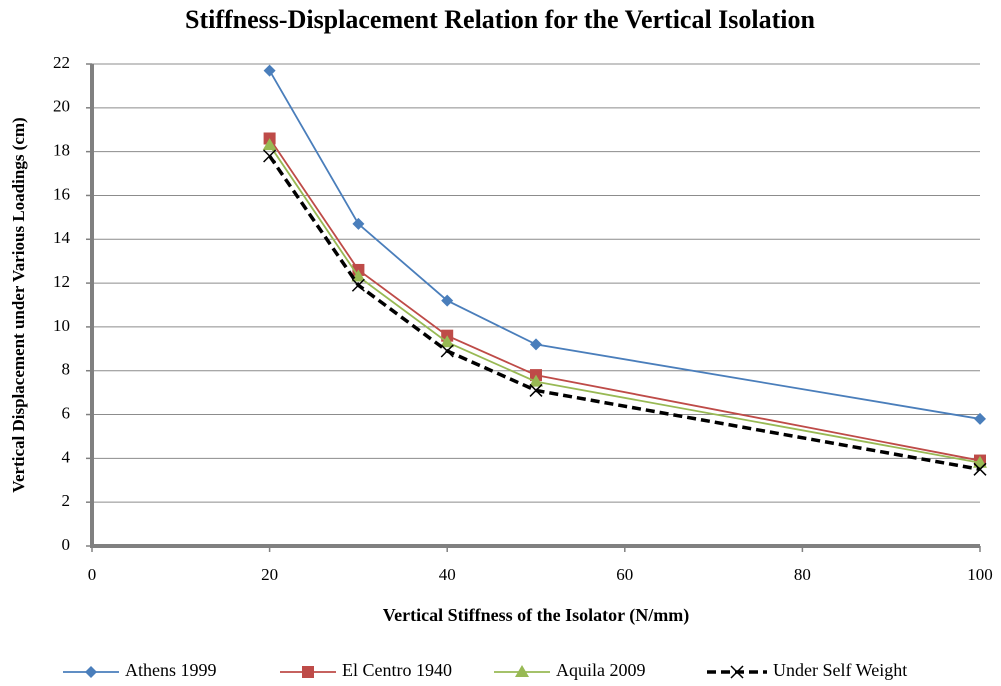 This screenshot has height=686, width=1001. What do you see at coordinates (66, 544) in the screenshot?
I see `y-tick-label: 0` at bounding box center [66, 544].